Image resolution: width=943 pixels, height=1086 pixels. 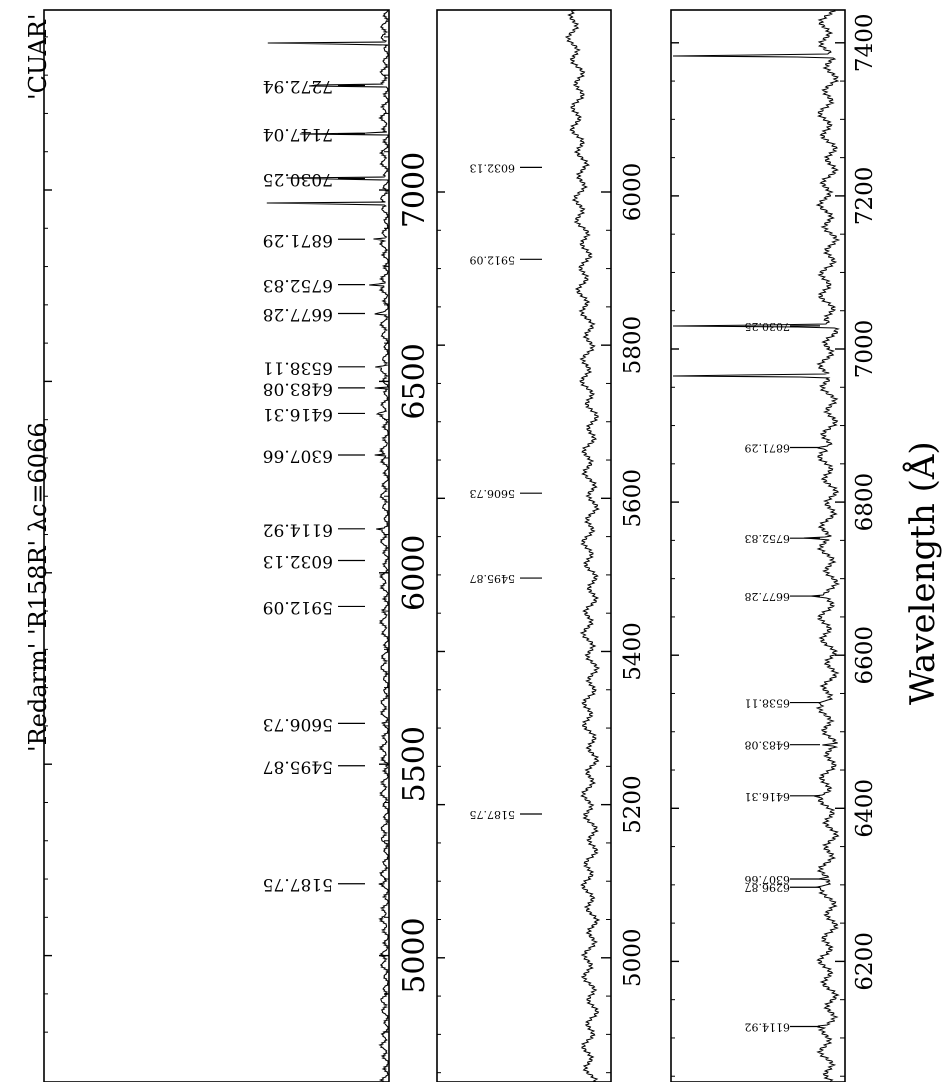 What do you see at coordinates (414, 764) in the screenshot?
I see `tick-label: 5500` at bounding box center [414, 764].